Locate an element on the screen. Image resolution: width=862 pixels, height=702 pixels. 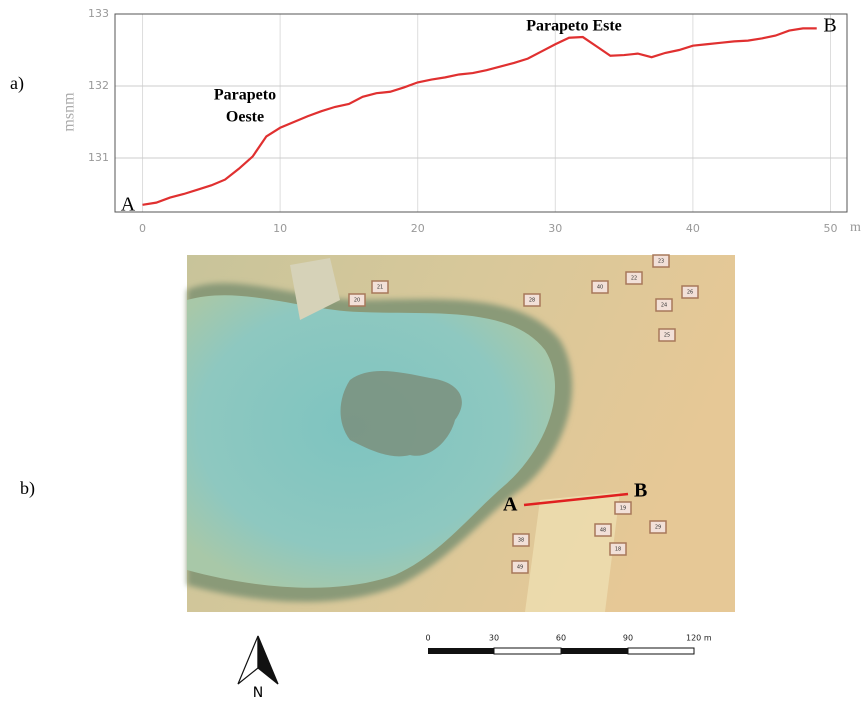
y-axis-label: msnm is located at coordinates (69, 112).